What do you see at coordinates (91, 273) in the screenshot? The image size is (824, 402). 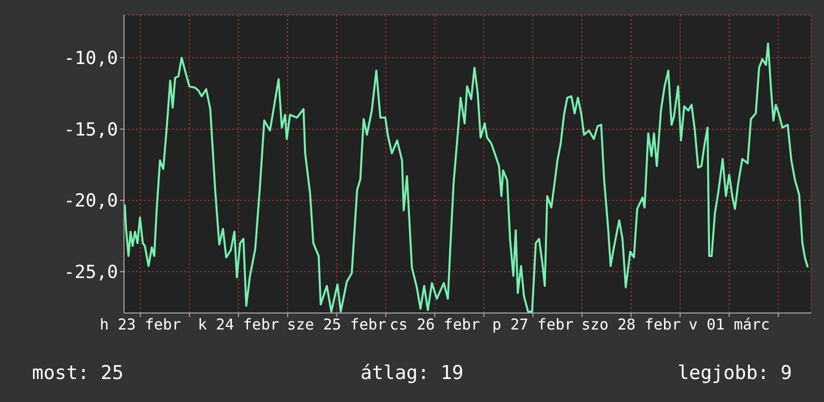 I see `y-tick-label: -25,0` at bounding box center [91, 273].